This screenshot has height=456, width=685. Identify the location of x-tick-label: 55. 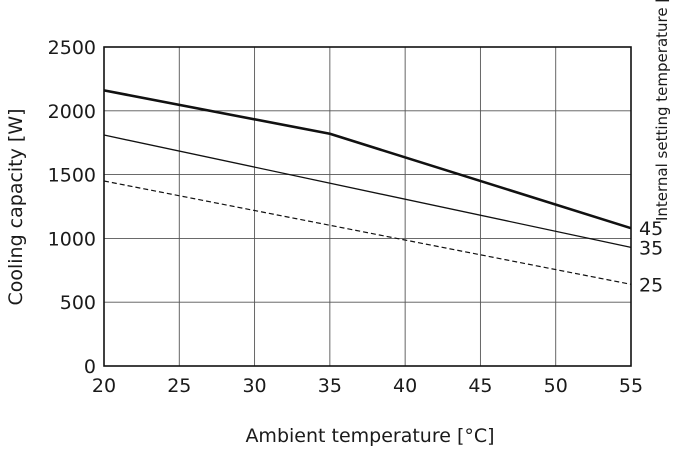
(631, 386).